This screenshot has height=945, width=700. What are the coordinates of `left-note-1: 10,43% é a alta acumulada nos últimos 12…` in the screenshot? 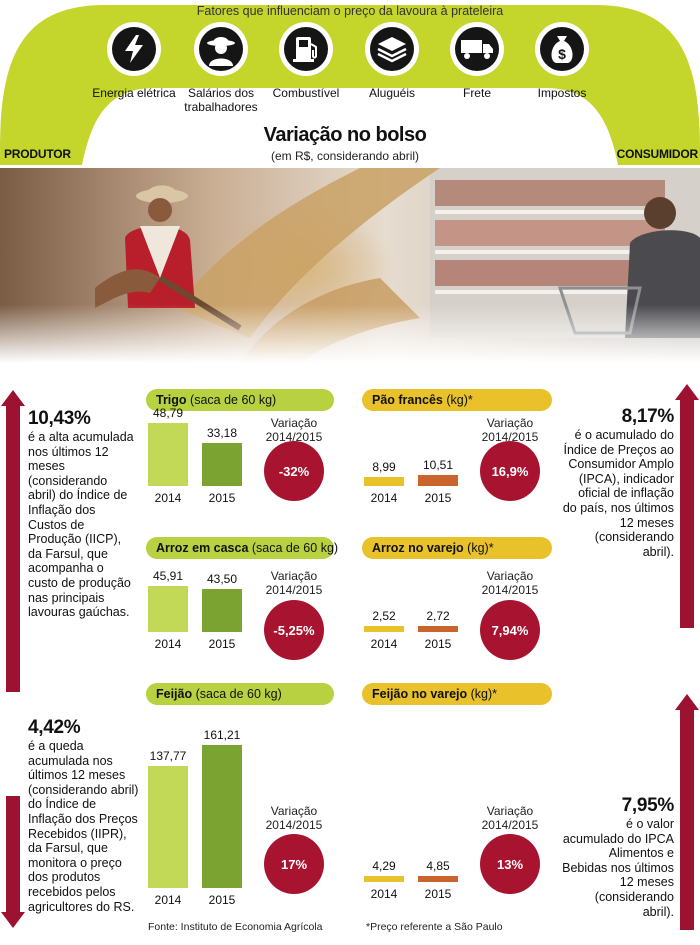 It's located at (81, 514).